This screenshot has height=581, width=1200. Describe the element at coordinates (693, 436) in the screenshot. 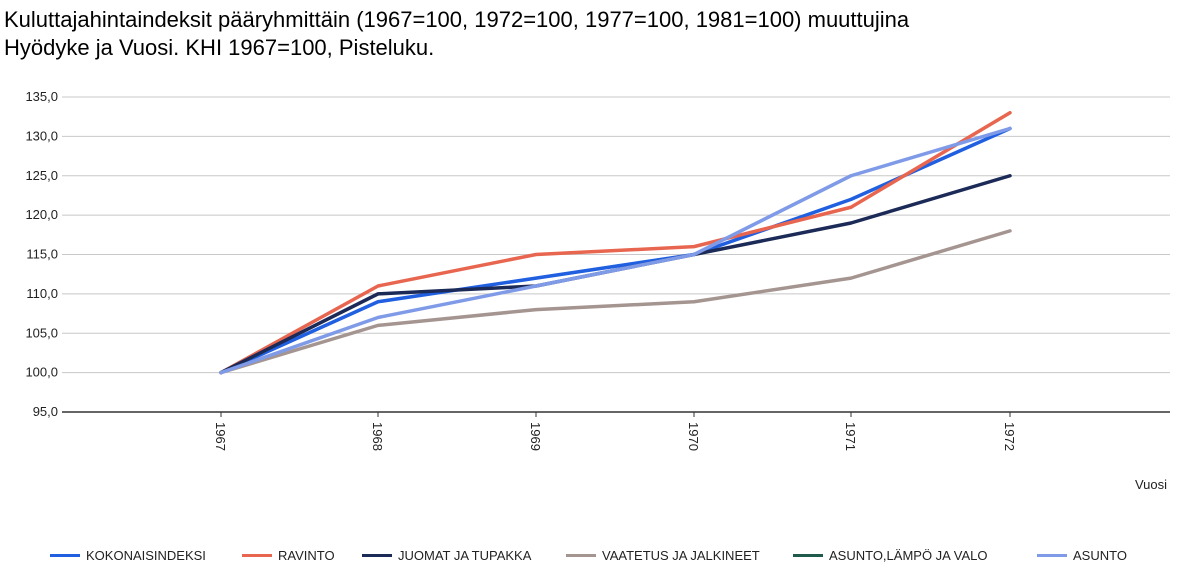

I see `x-tick-label: 1970` at that location.